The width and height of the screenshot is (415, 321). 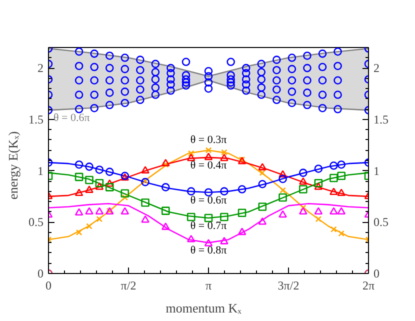 I want to click on y-tick-label: 1.5, so click(x=36, y=119).